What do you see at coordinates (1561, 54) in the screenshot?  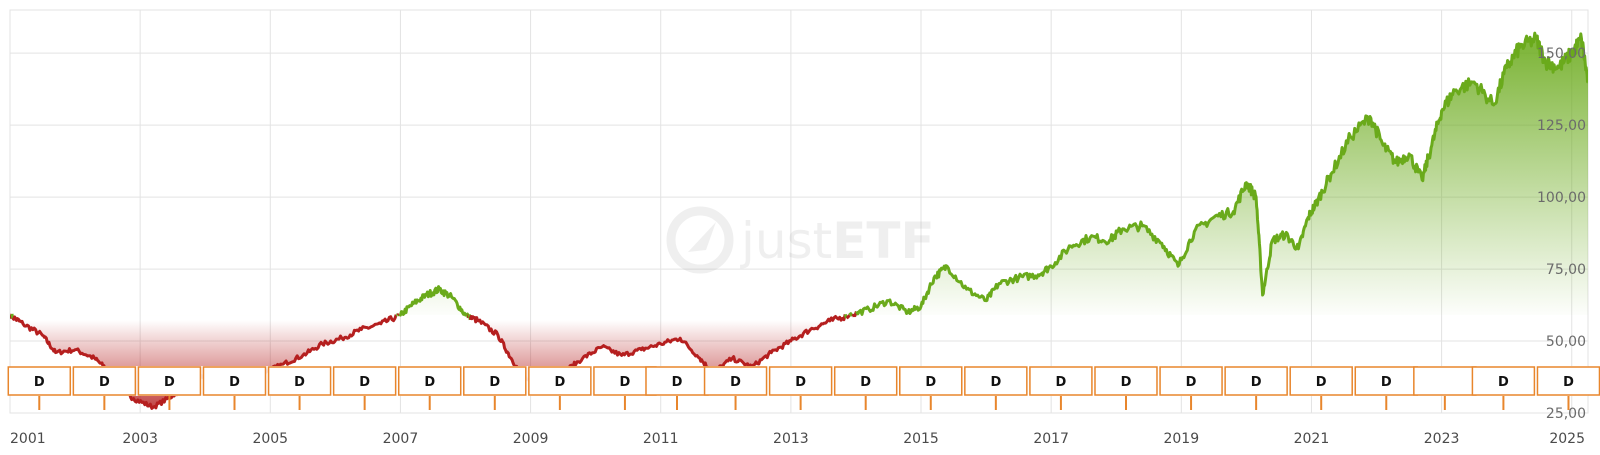 I see `y-tick-label: 150,00` at bounding box center [1561, 54].